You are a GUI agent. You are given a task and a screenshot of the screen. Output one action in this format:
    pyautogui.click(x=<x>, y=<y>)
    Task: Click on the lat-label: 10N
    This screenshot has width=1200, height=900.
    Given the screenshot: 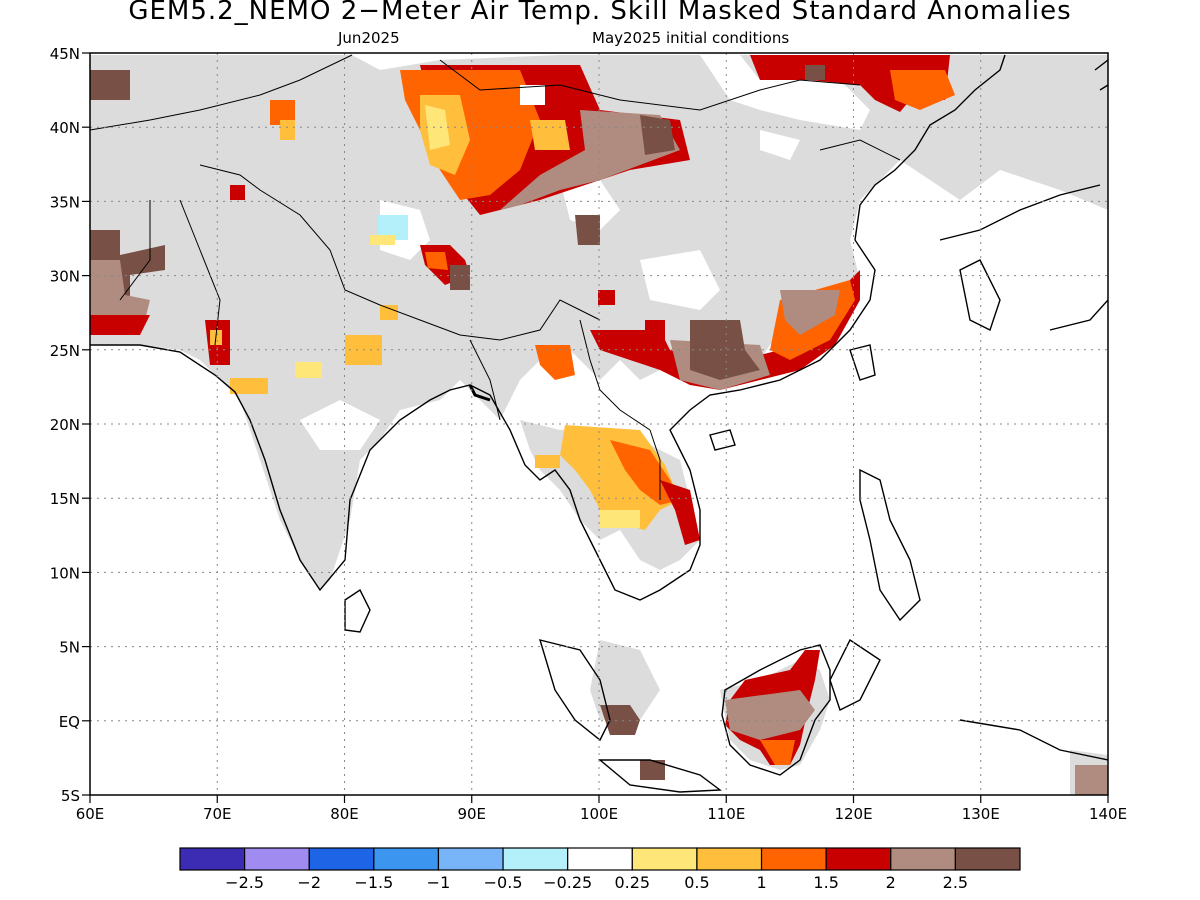 What is the action you would take?
    pyautogui.click(x=65, y=573)
    